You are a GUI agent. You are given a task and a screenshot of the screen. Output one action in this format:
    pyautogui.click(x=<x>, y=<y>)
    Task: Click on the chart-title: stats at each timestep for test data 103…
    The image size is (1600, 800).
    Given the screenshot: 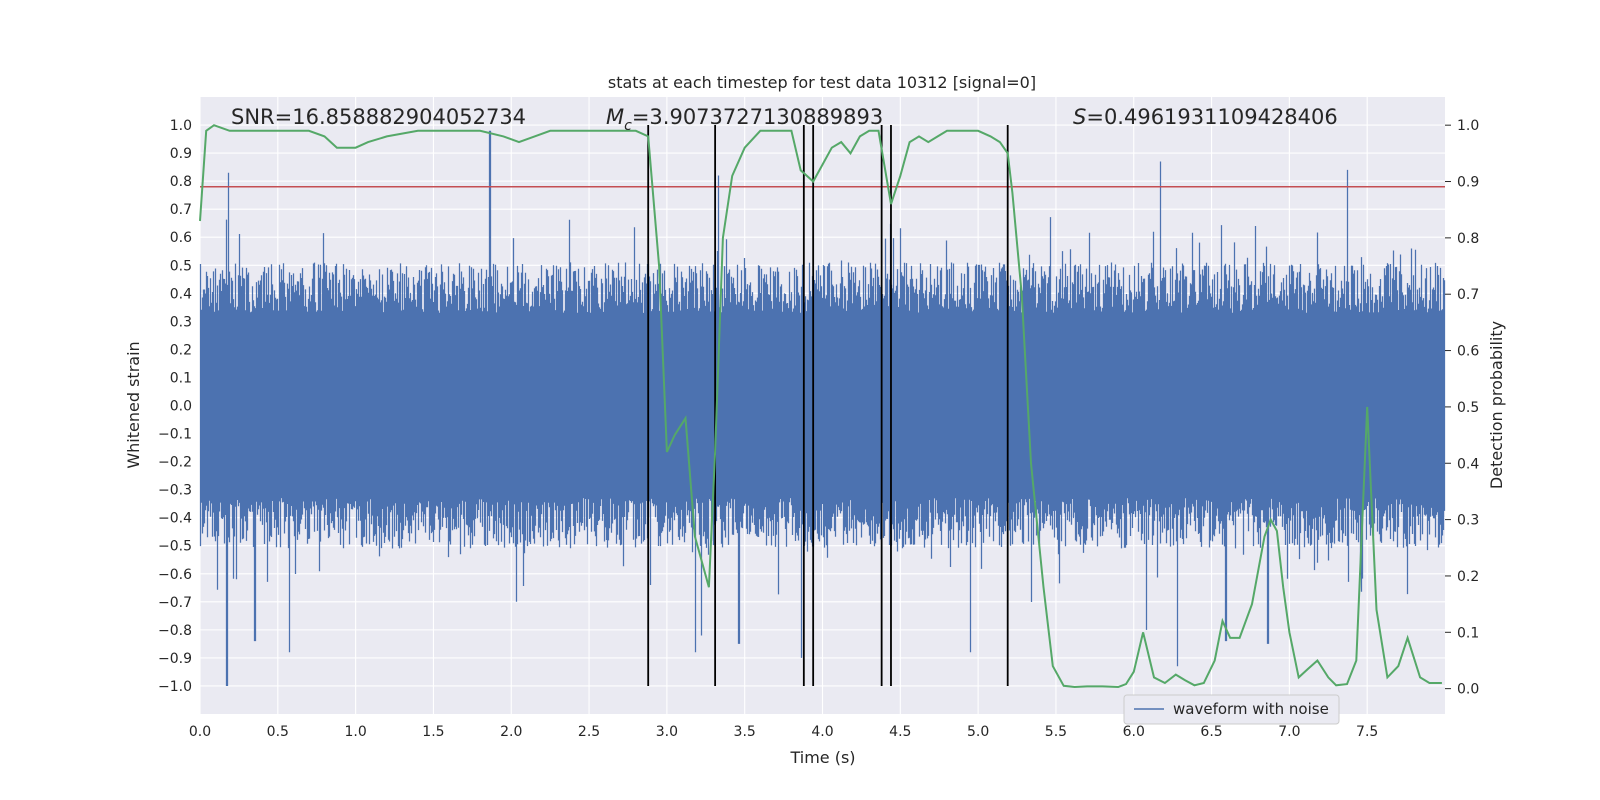 What is the action you would take?
    pyautogui.click(x=822, y=82)
    